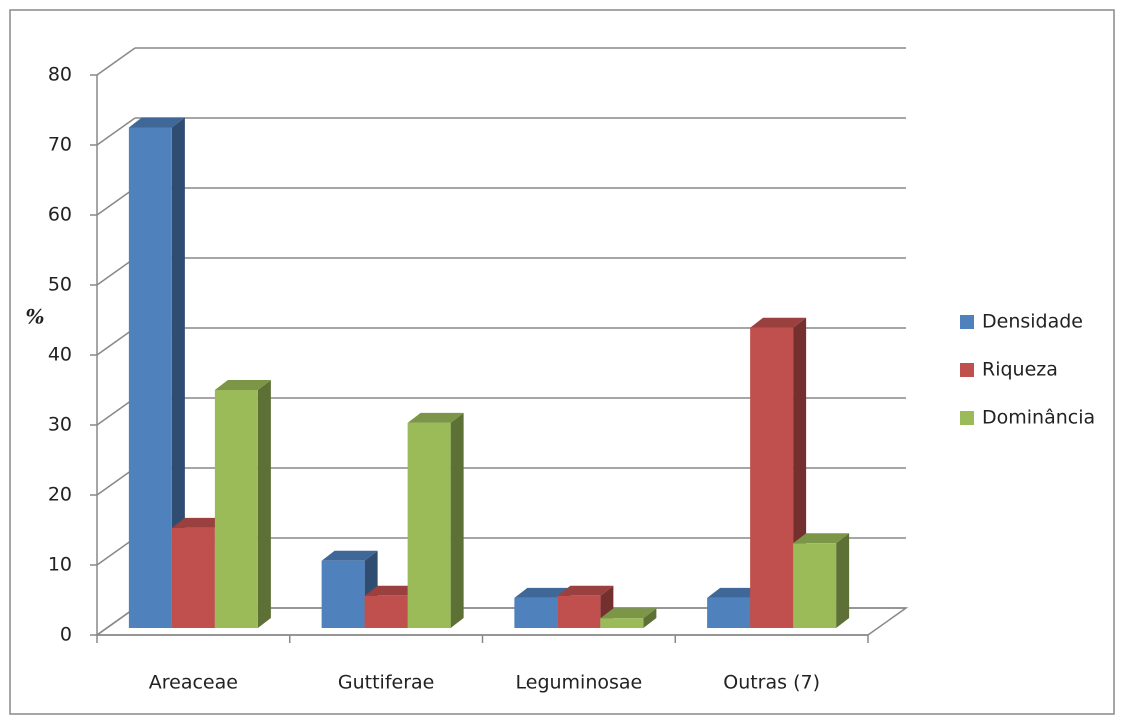 This screenshot has height=726, width=1124. What do you see at coordinates (1020, 370) in the screenshot?
I see `legend-label: Riqueza` at bounding box center [1020, 370].